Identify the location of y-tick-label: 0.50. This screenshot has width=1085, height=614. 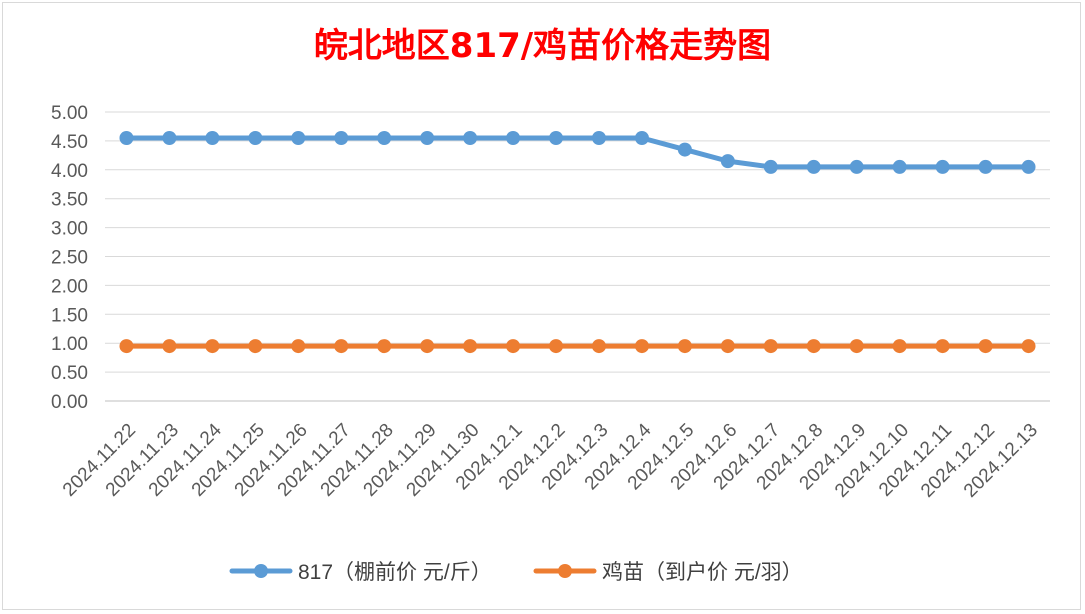
(69, 373).